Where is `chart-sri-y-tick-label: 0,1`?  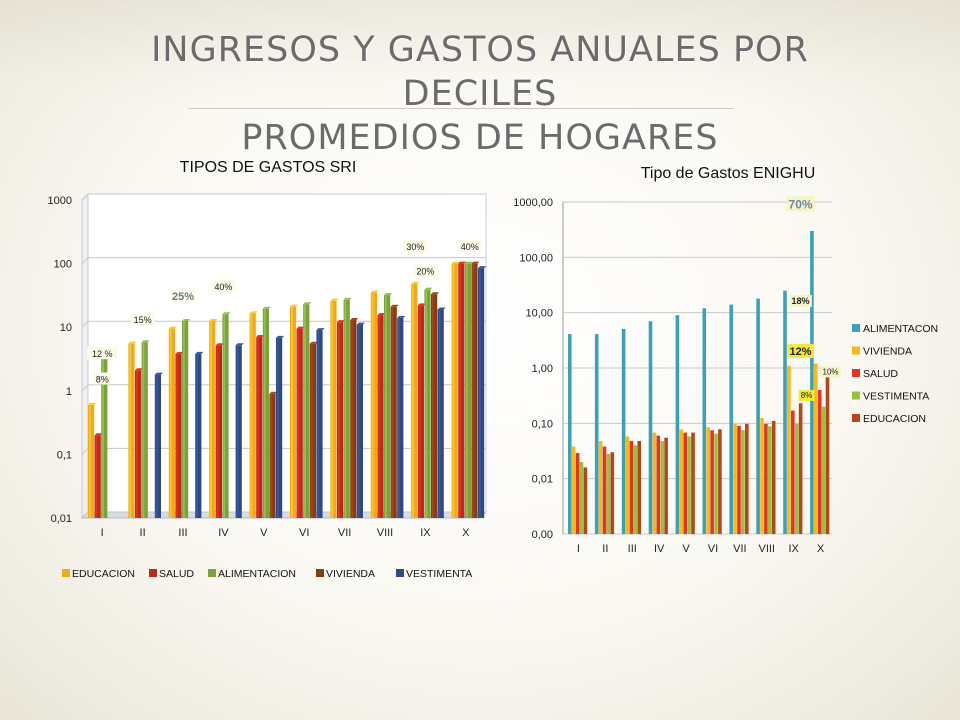
chart-sri-y-tick-label: 0,1 is located at coordinates (64, 455).